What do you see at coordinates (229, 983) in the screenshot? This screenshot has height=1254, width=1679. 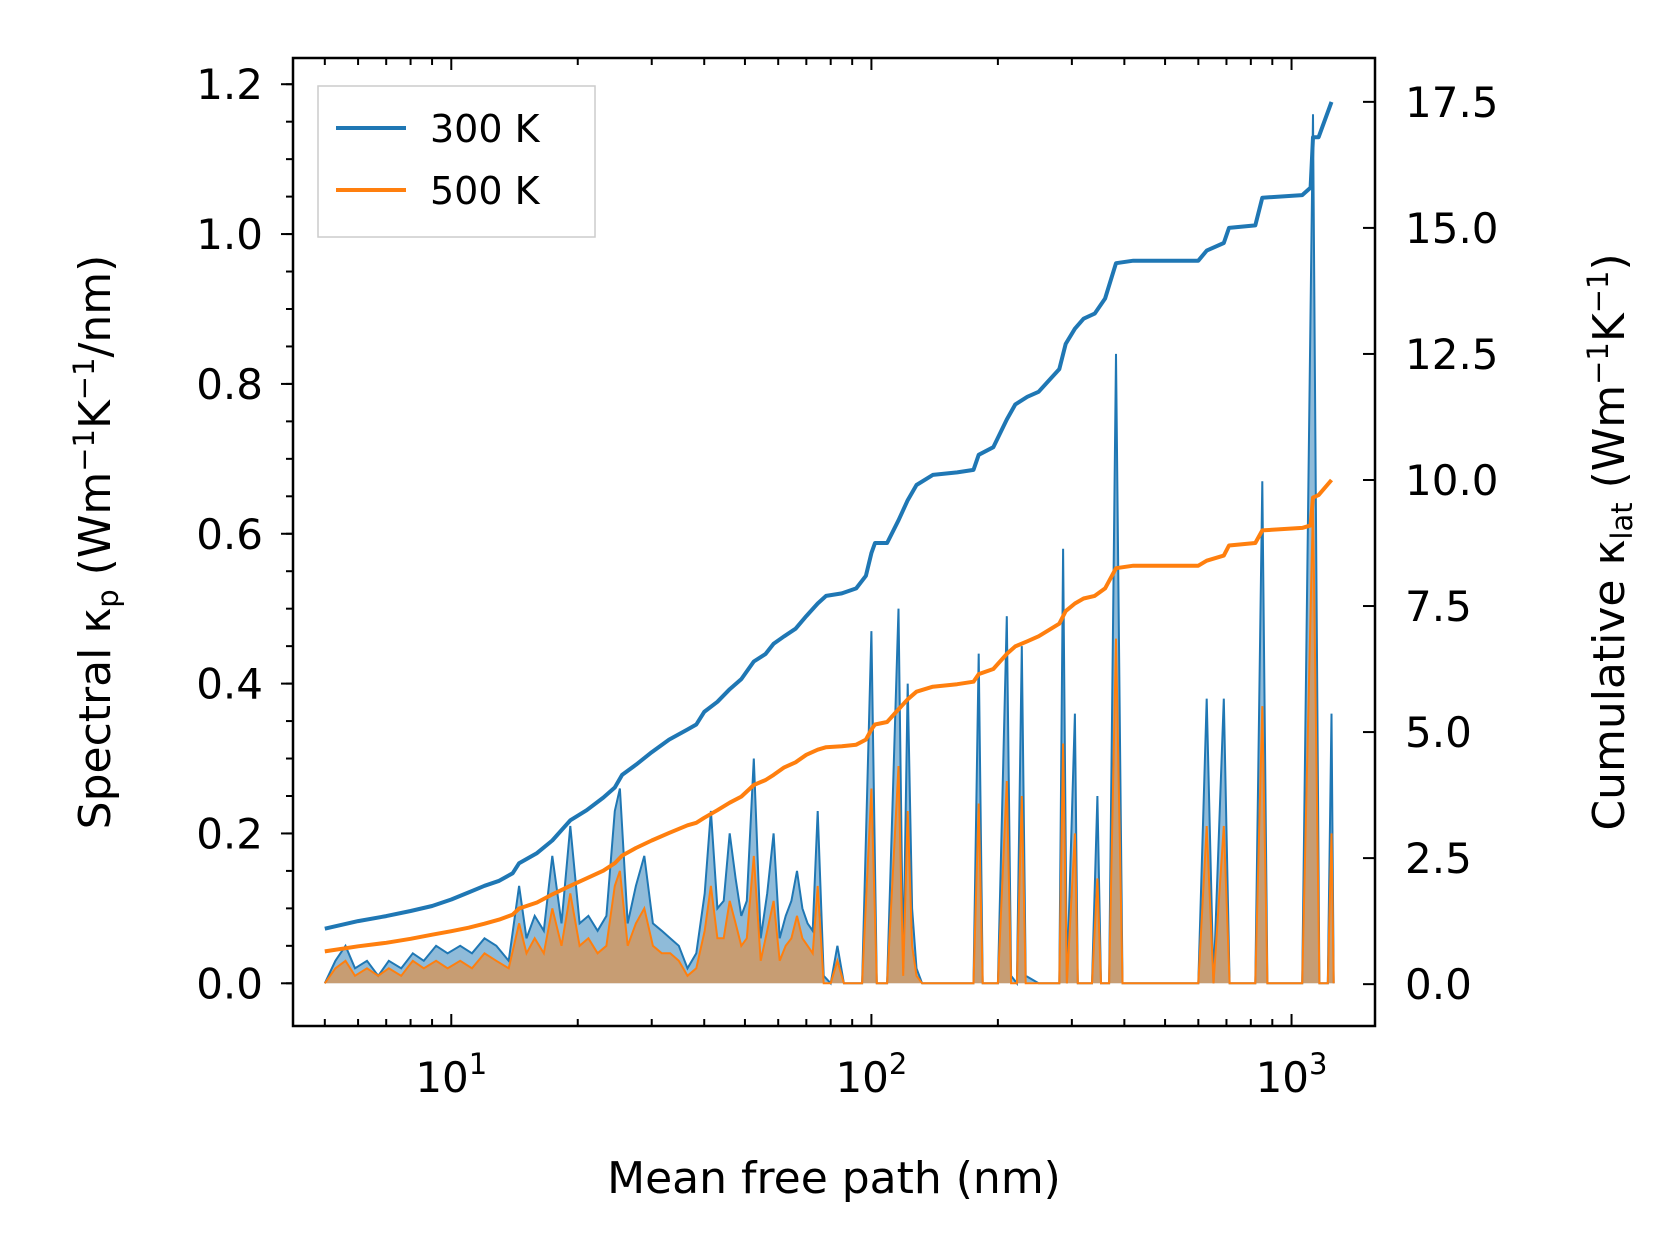 I see `left-tick-label: 0.0` at bounding box center [229, 983].